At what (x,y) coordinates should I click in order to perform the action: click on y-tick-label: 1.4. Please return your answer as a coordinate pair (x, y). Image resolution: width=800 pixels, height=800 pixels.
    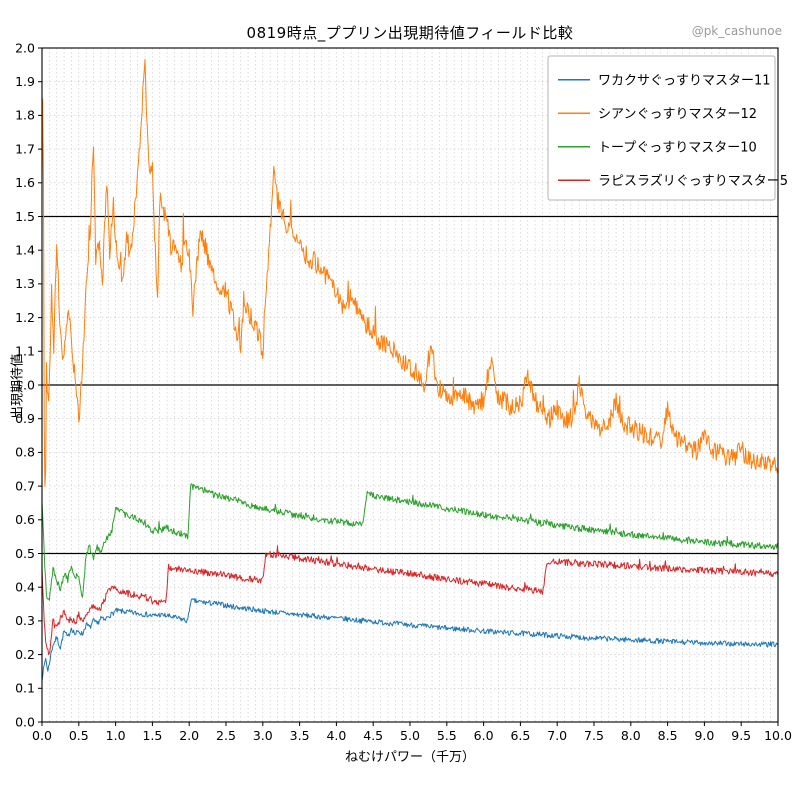
    Looking at the image, I should click on (25, 250).